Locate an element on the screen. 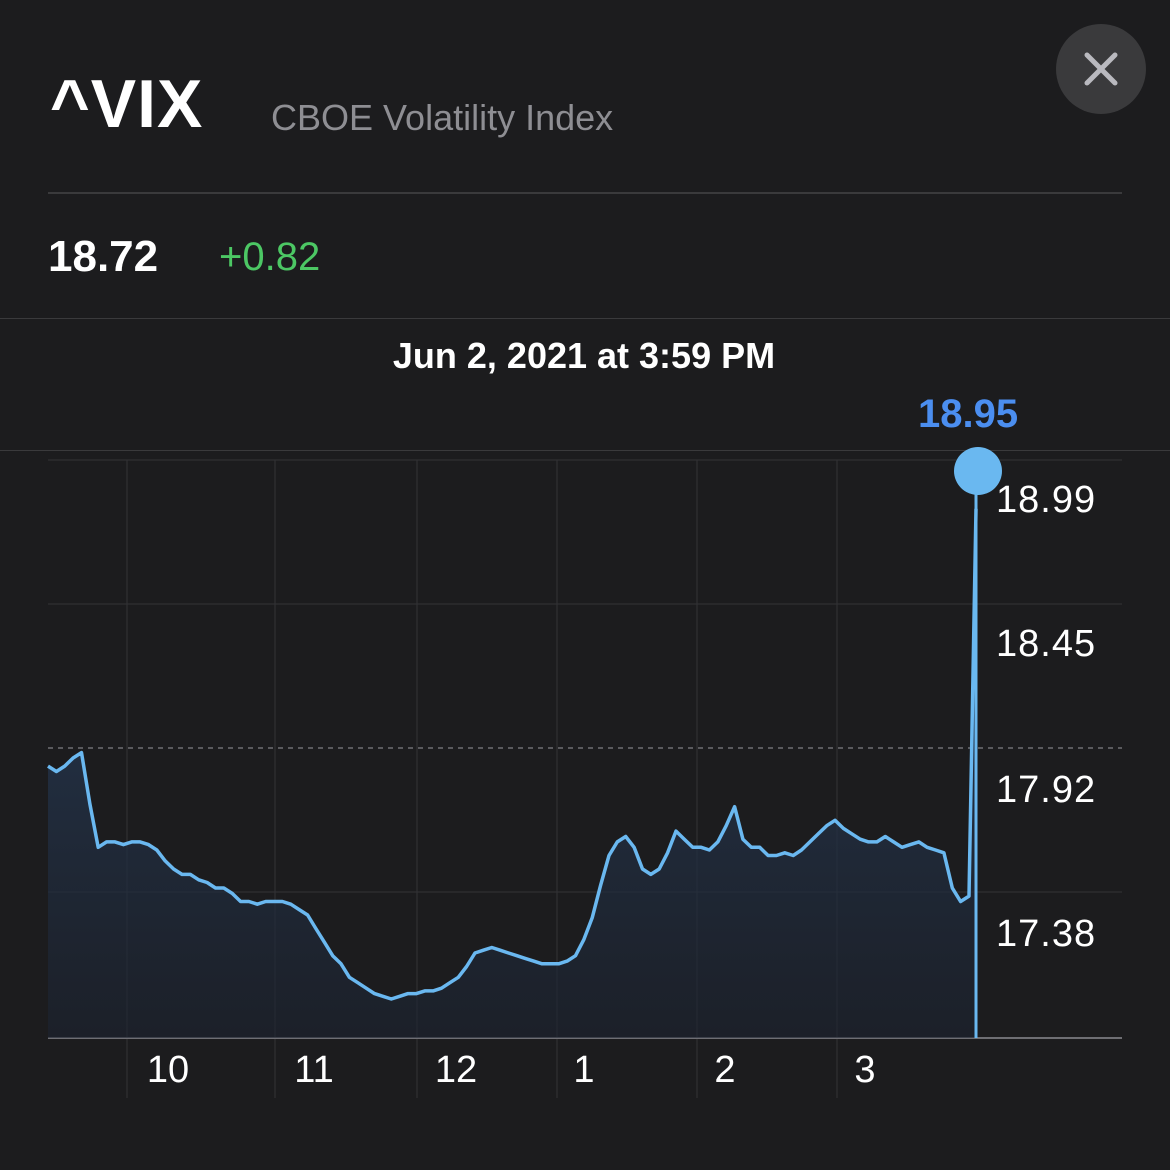 This screenshot has width=1170, height=1170. scrub-datetime: Jun 2, 2021 at 3:59 PM is located at coordinates (584, 355).